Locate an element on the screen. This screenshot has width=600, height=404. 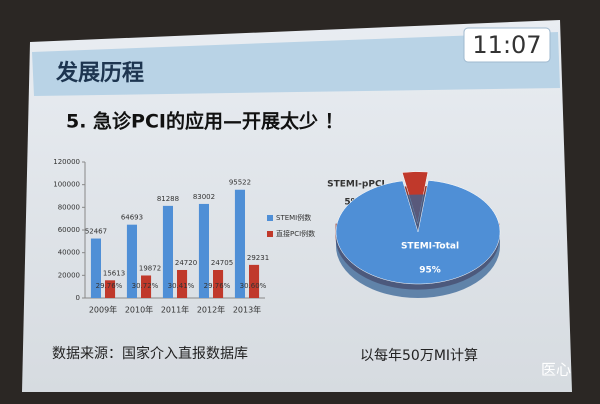
y-tick-label: 100000 is located at coordinates (66, 185).